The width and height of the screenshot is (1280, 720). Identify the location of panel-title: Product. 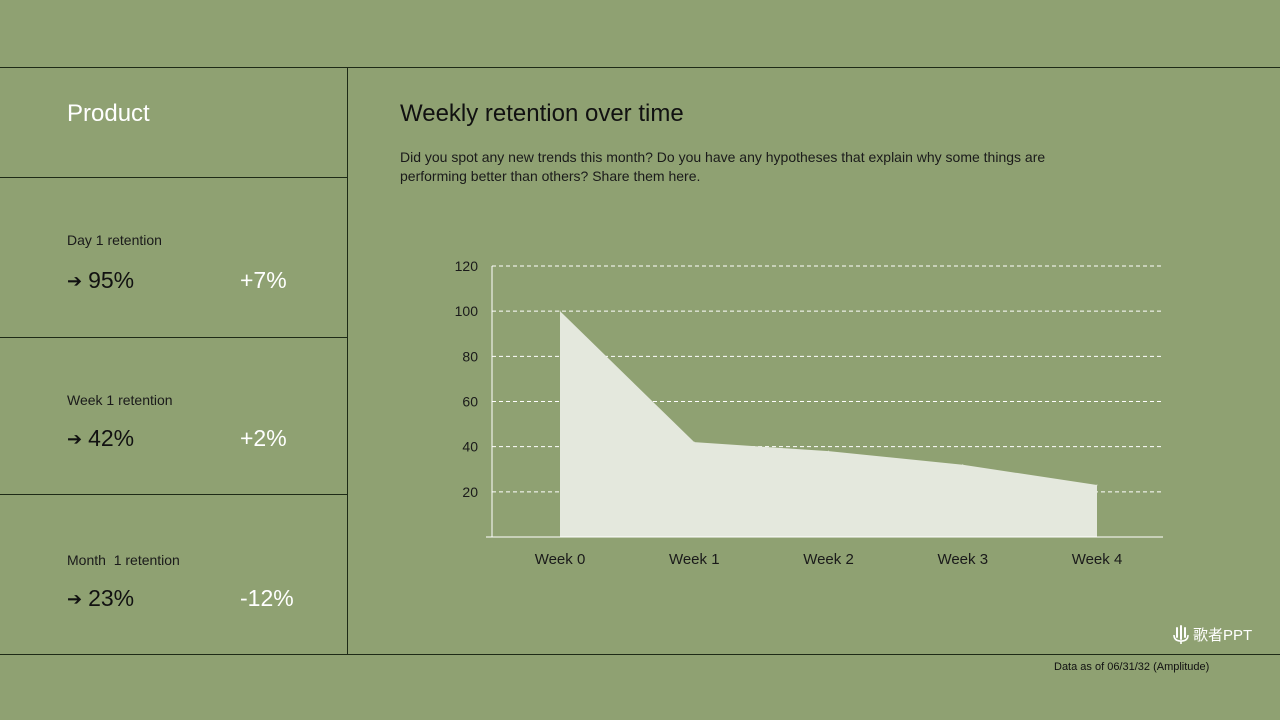
(108, 113).